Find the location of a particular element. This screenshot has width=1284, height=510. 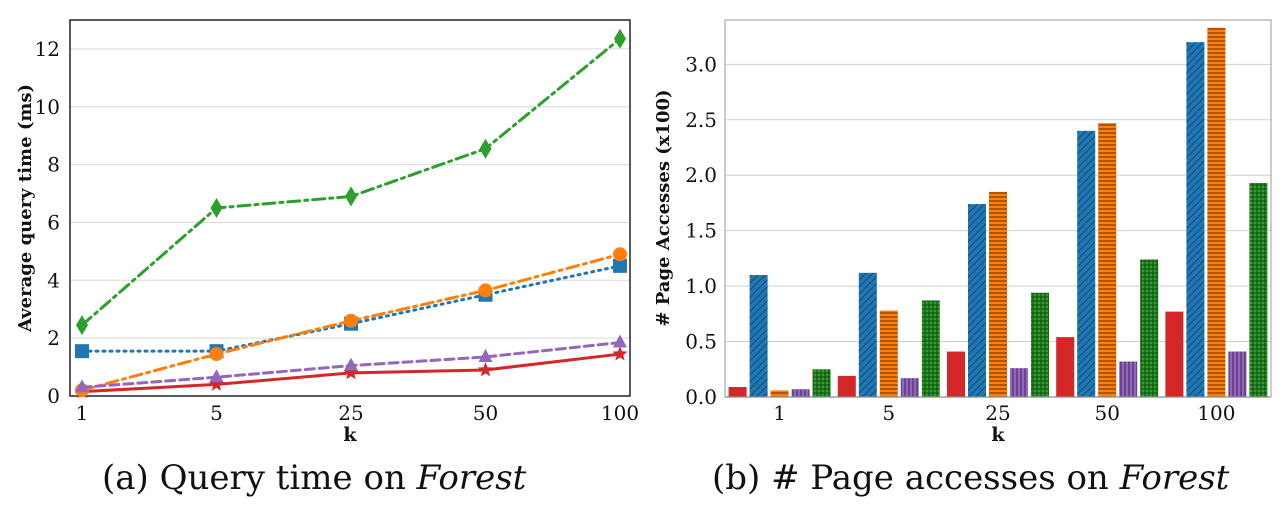

y-tick-label: 12 is located at coordinates (47, 49).